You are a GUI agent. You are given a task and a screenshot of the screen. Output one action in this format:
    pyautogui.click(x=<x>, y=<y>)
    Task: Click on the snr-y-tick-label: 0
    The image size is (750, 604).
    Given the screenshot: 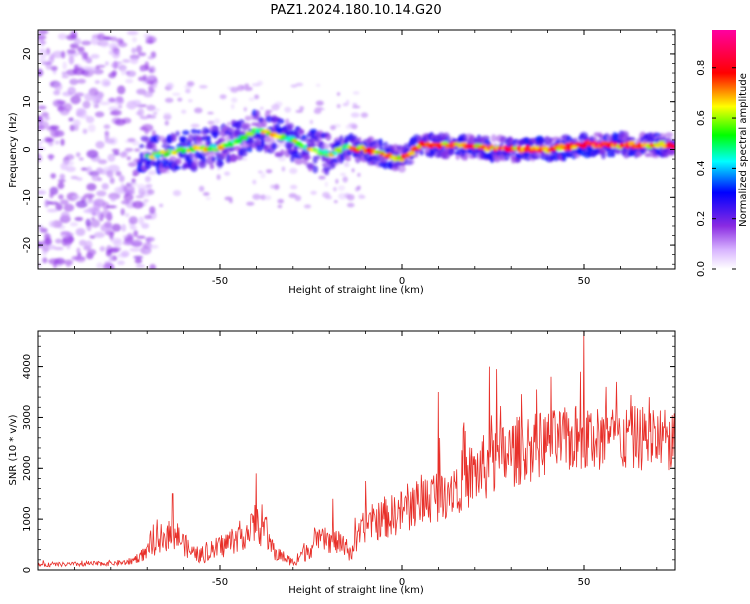 What is the action you would take?
    pyautogui.click(x=27, y=570)
    